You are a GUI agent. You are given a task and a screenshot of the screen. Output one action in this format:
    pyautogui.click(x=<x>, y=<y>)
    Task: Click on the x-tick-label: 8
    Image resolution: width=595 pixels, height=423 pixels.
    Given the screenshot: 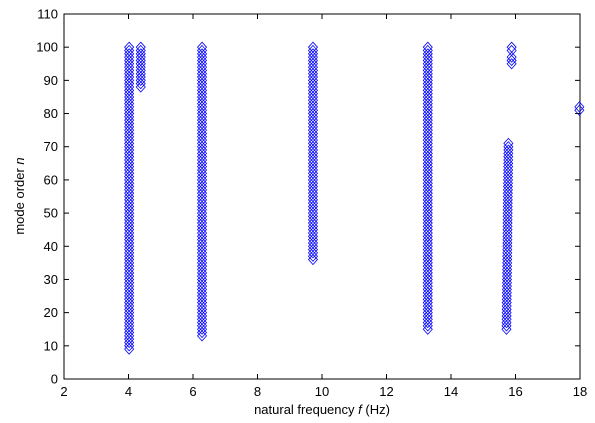 What is the action you would take?
    pyautogui.click(x=257, y=391)
    